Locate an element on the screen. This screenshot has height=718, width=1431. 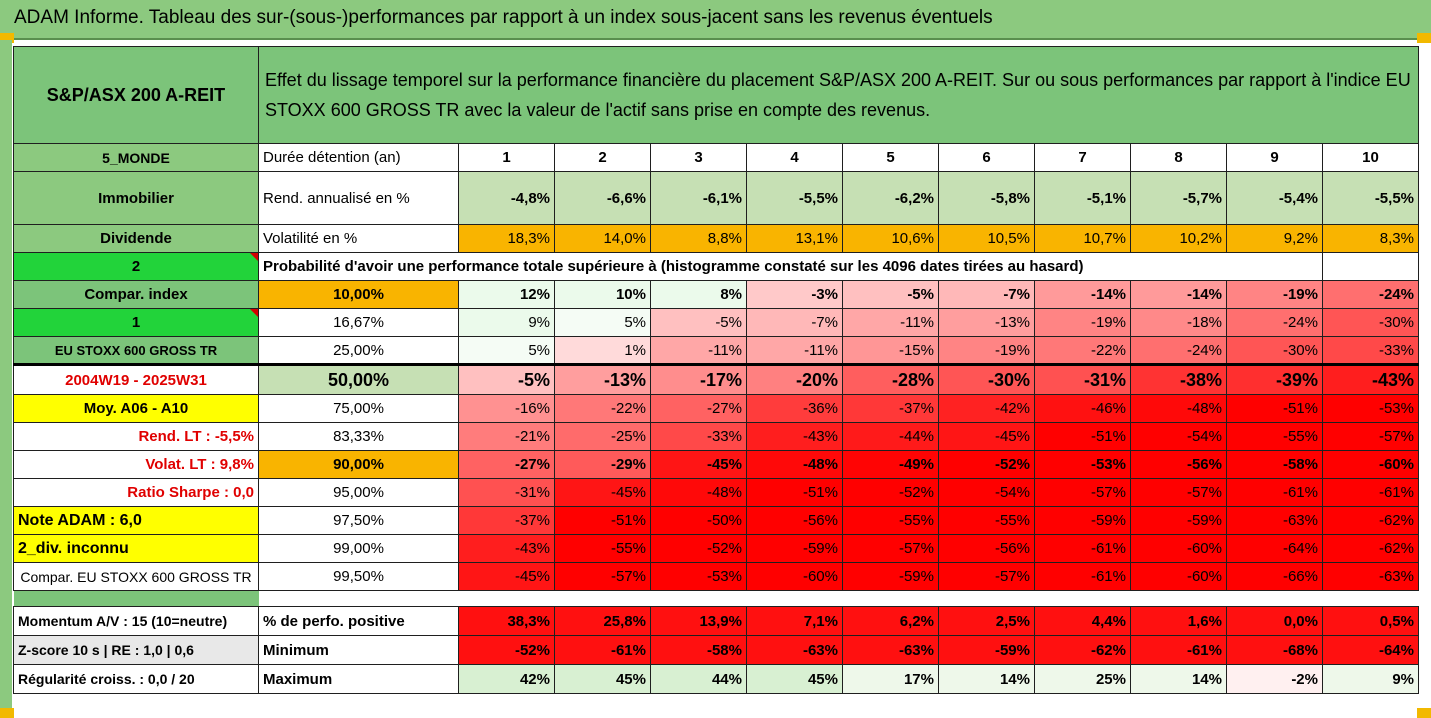
stat-cell: -64% is located at coordinates (1370, 650).